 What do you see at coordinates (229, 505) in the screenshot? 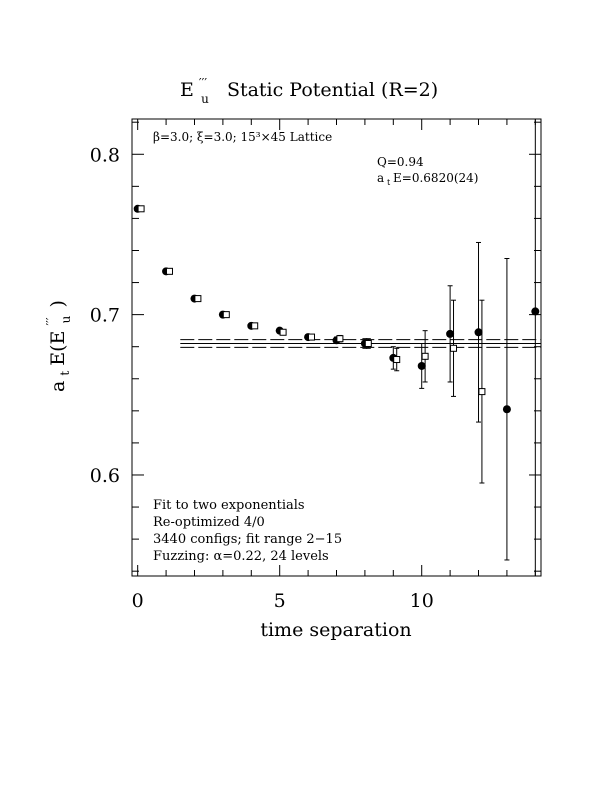
I see `fit-info-line-1: Fit to two exponentials` at bounding box center [229, 505].